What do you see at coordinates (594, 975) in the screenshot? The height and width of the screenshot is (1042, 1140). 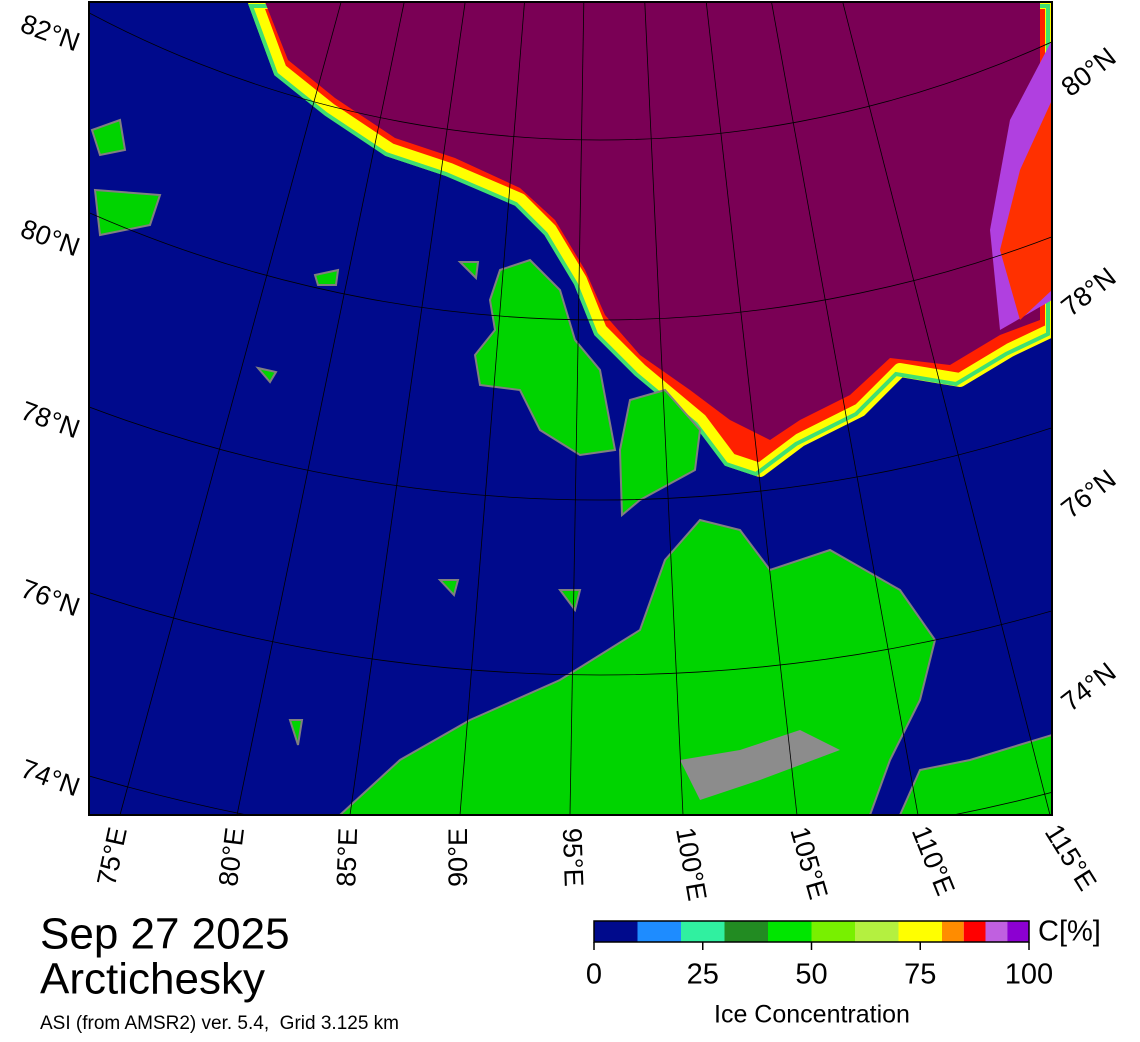 I see `colorbar-tick-label: 0` at bounding box center [594, 975].